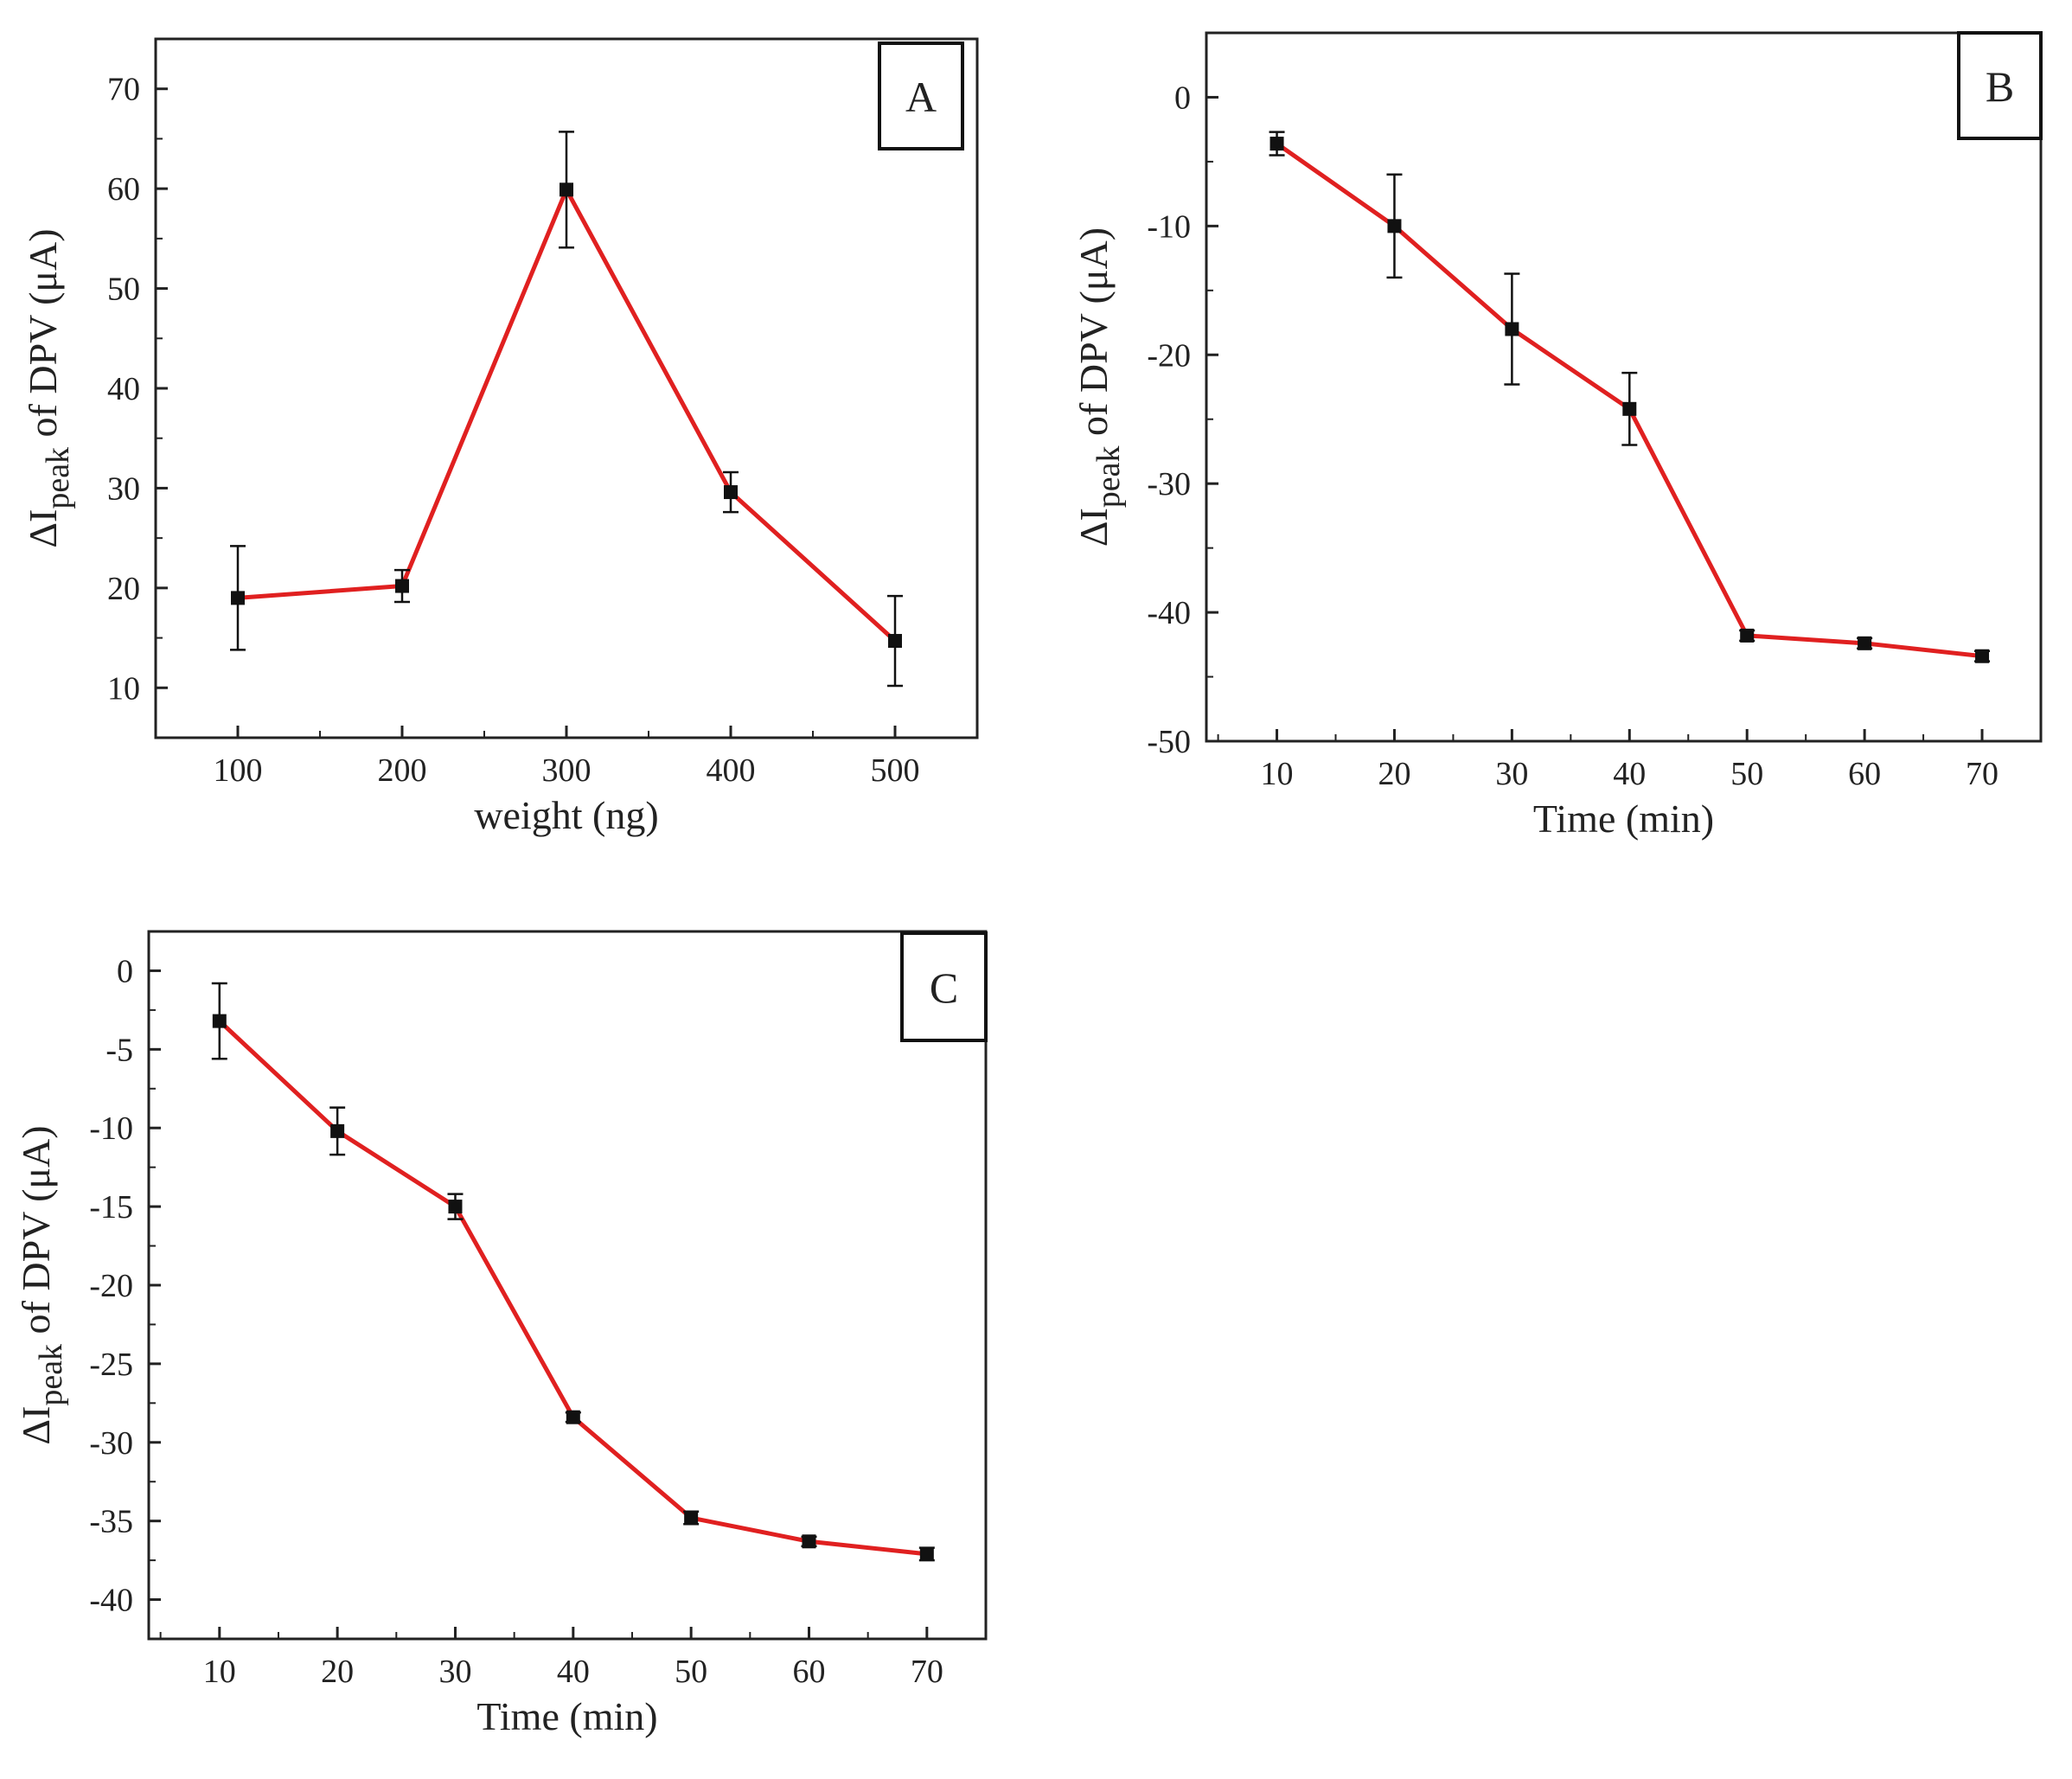  What do you see at coordinates (1169, 742) in the screenshot?
I see `y-tick-label: -50` at bounding box center [1169, 742].